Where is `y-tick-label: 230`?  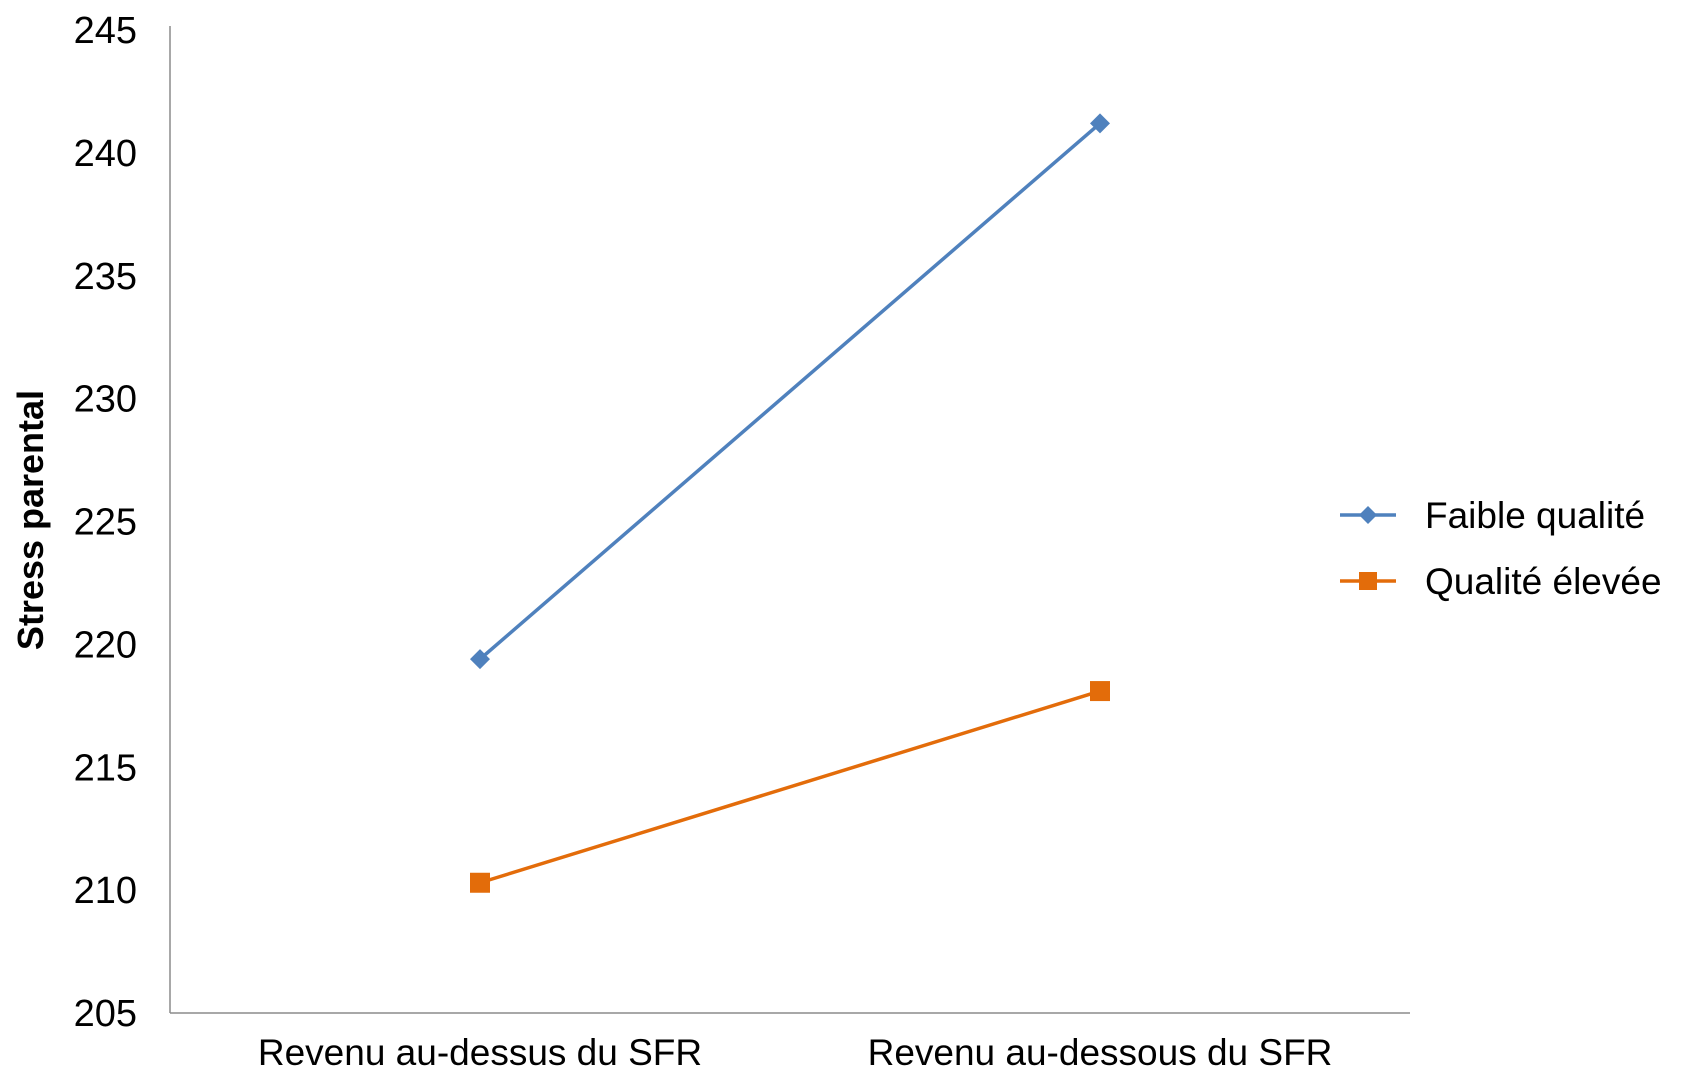
y-tick-label: 230 is located at coordinates (105, 400).